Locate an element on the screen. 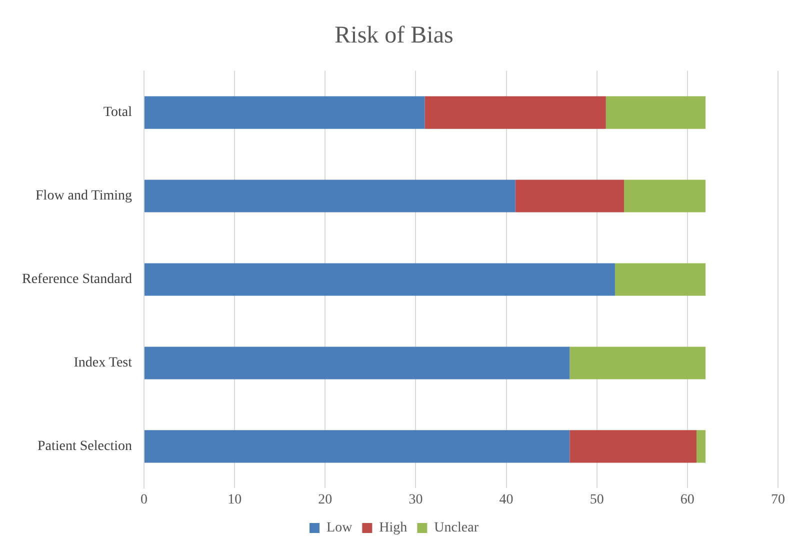 The image size is (798, 550). y-tick-label: Index Test is located at coordinates (103, 363).